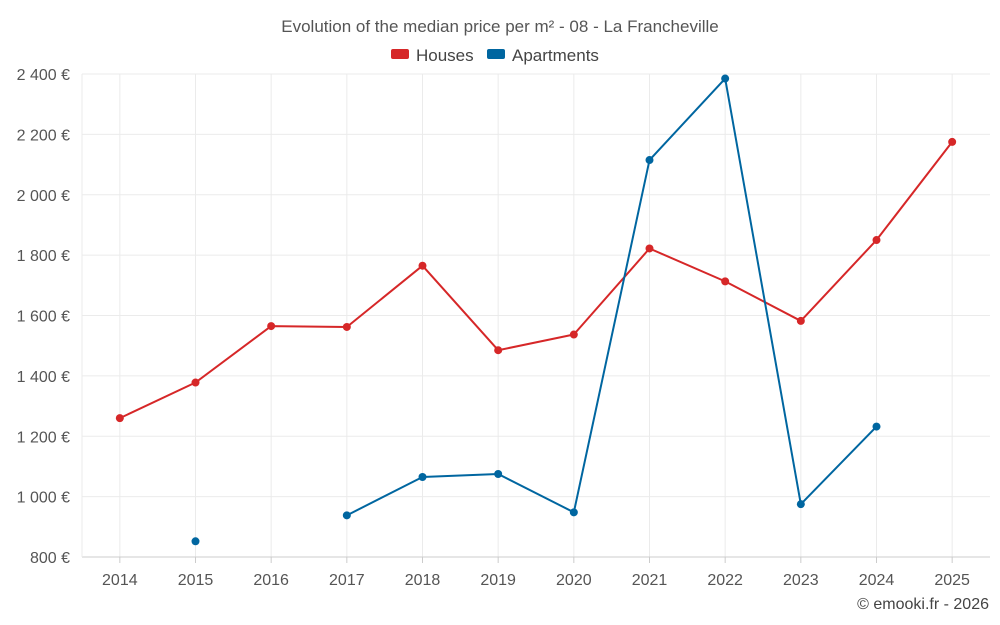 The width and height of the screenshot is (1000, 625). What do you see at coordinates (574, 580) in the screenshot?
I see `x-tick-label: 2020` at bounding box center [574, 580].